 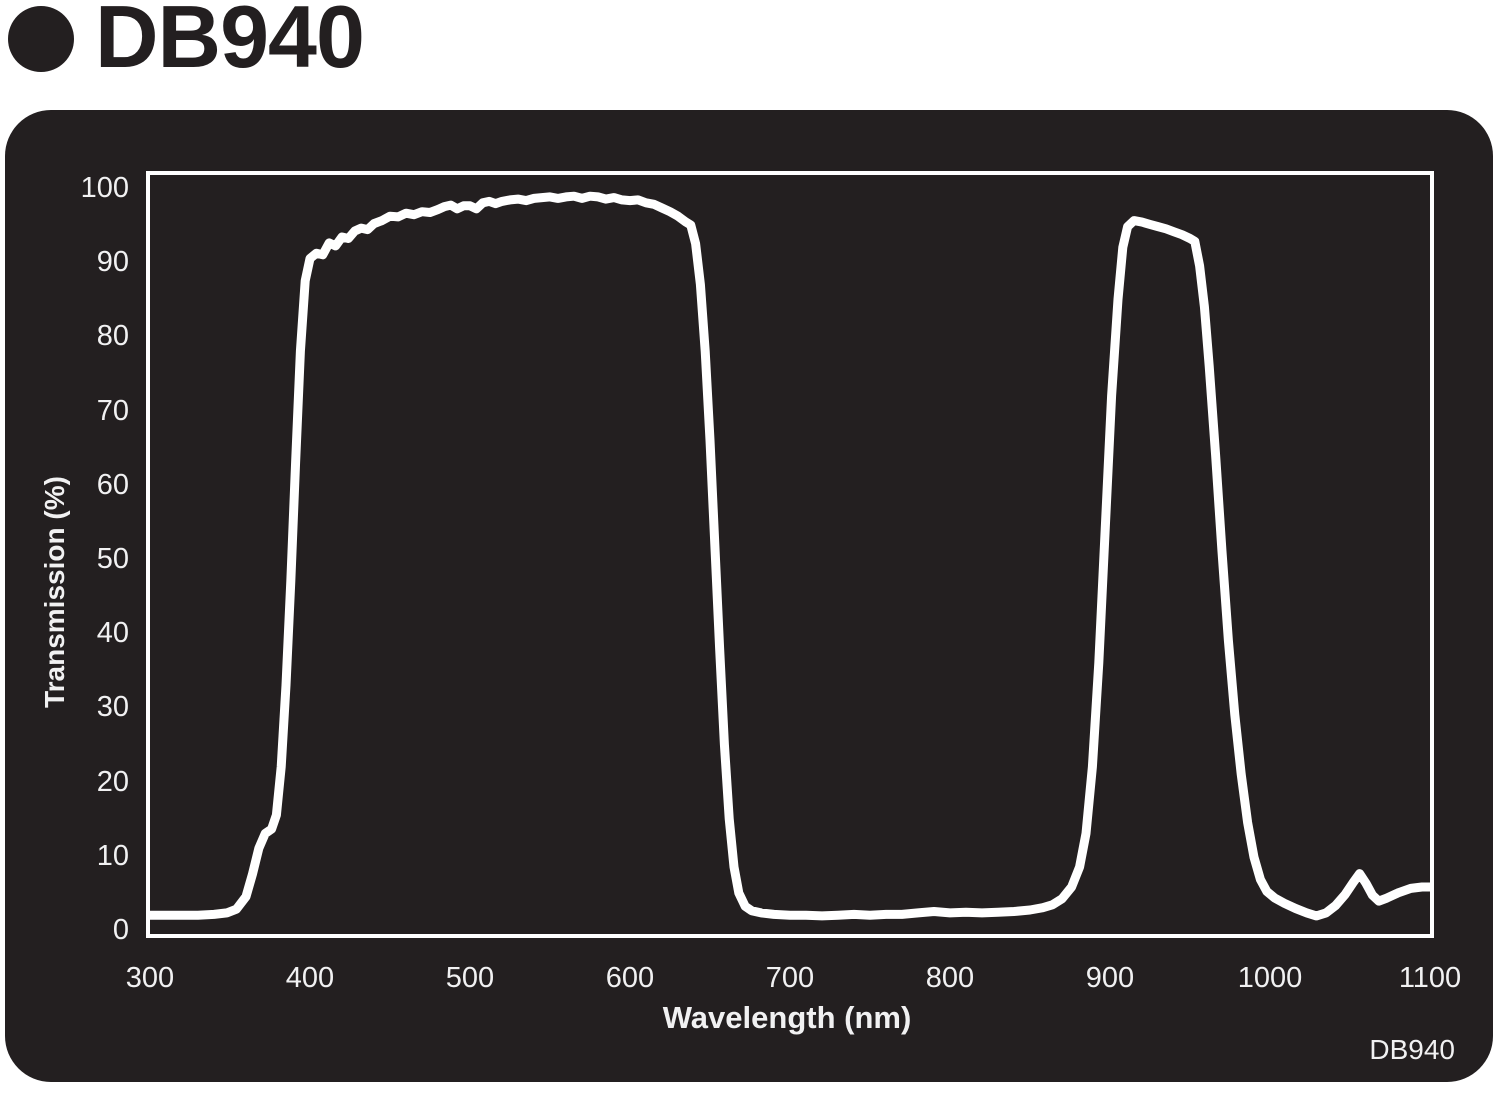 What do you see at coordinates (112, 484) in the screenshot?
I see `y-tick-label: 60` at bounding box center [112, 484].